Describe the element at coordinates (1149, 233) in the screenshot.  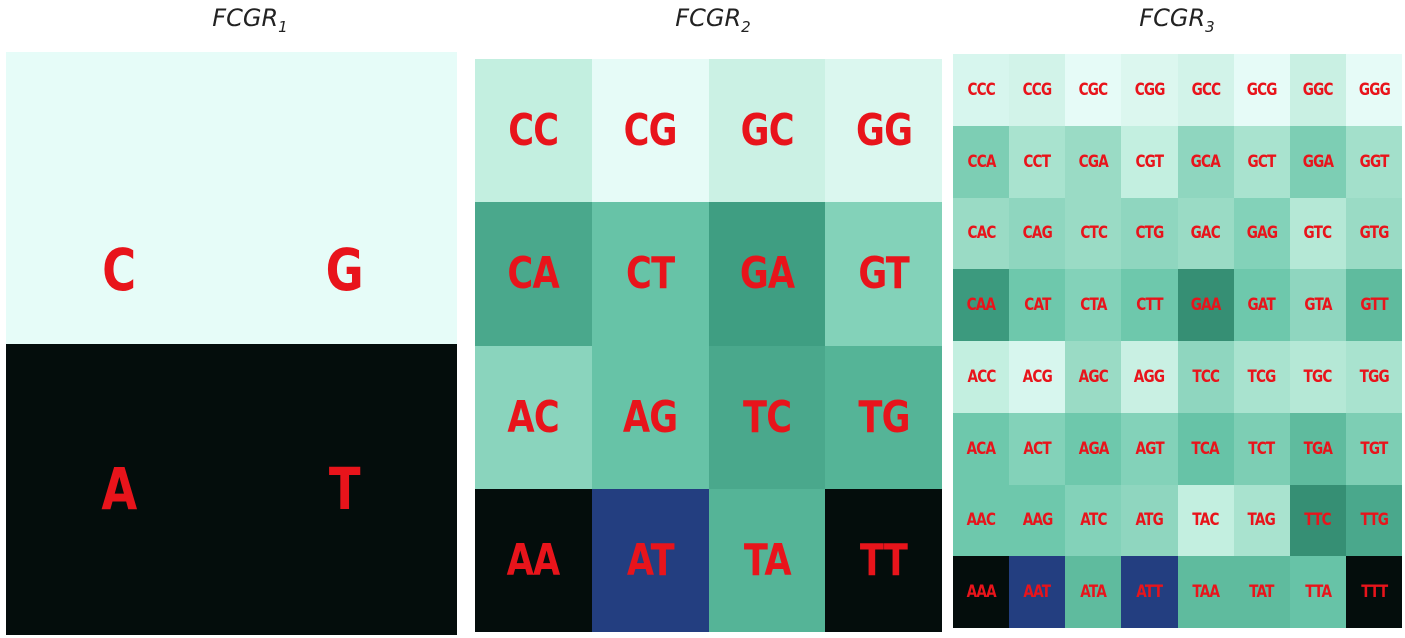
I see `cell-label-ctg: CTG` at that location.